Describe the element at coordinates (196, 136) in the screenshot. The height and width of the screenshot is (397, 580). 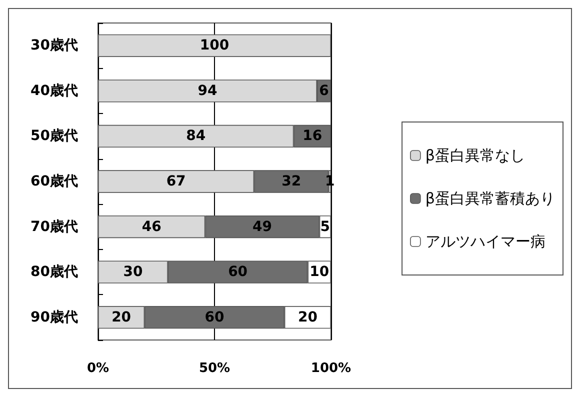
I see `data-label: 84` at that location.